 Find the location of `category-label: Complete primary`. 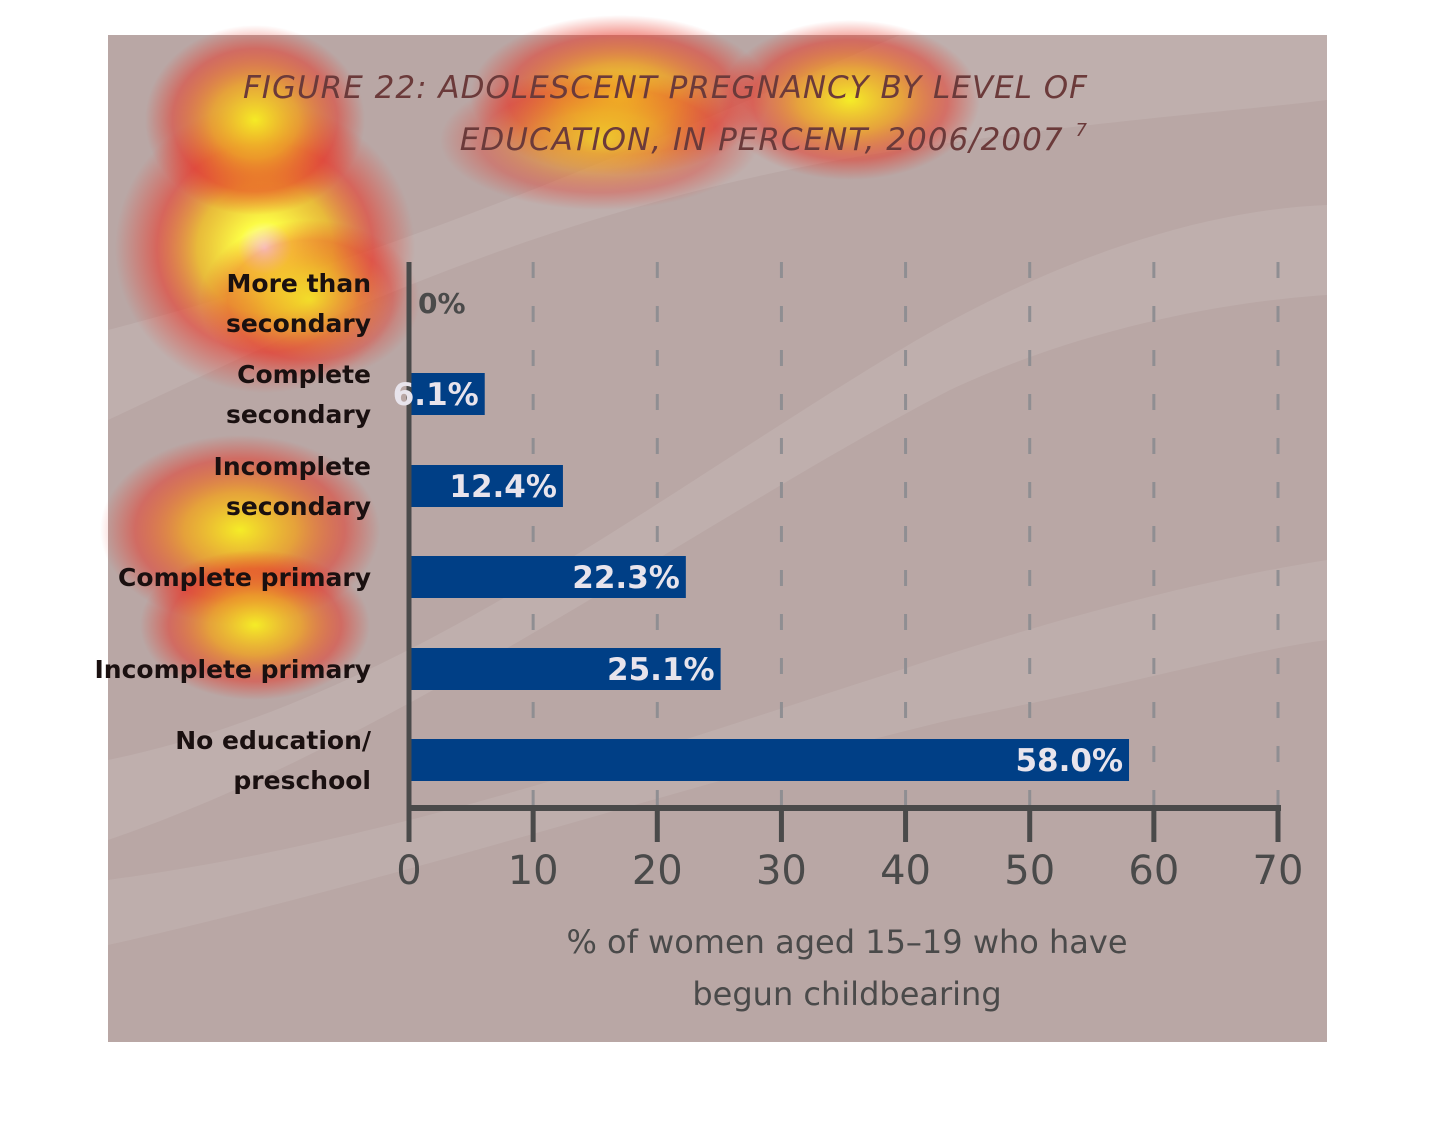

category-label: Complete primary is located at coordinates (244, 577).